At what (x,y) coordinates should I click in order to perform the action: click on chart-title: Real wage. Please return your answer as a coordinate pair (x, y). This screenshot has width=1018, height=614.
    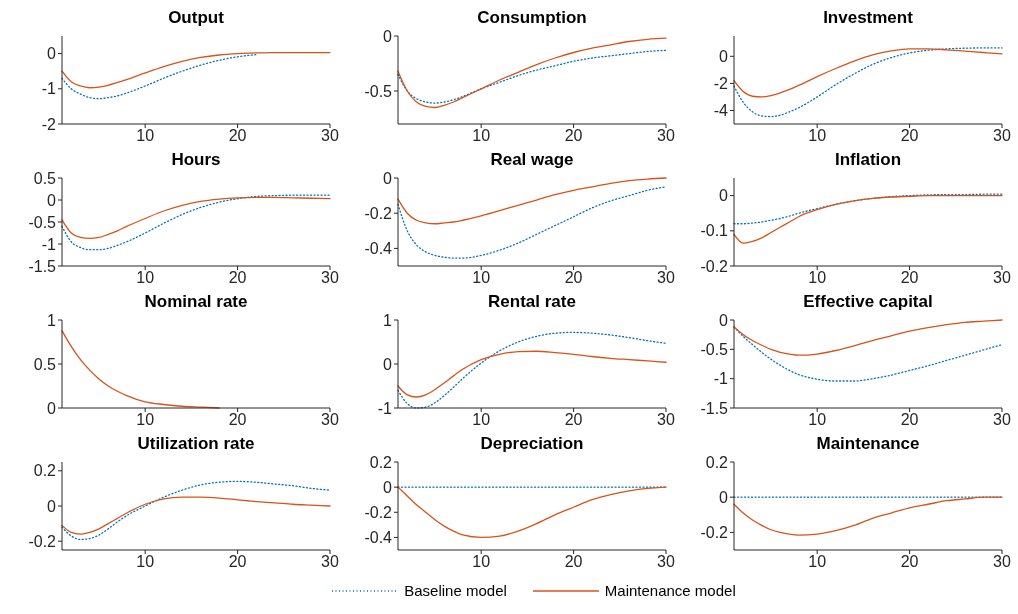
    Looking at the image, I should click on (532, 159).